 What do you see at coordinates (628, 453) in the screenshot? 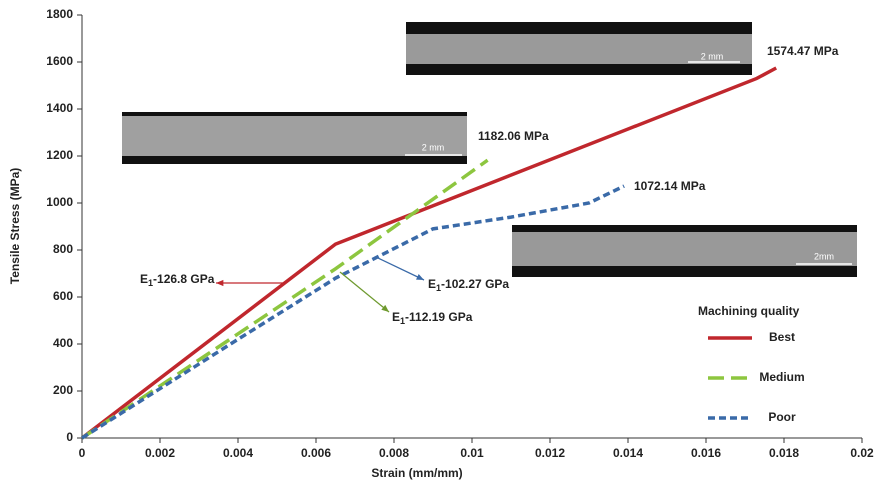
I see `x-tick-label: 0.014` at bounding box center [628, 453].